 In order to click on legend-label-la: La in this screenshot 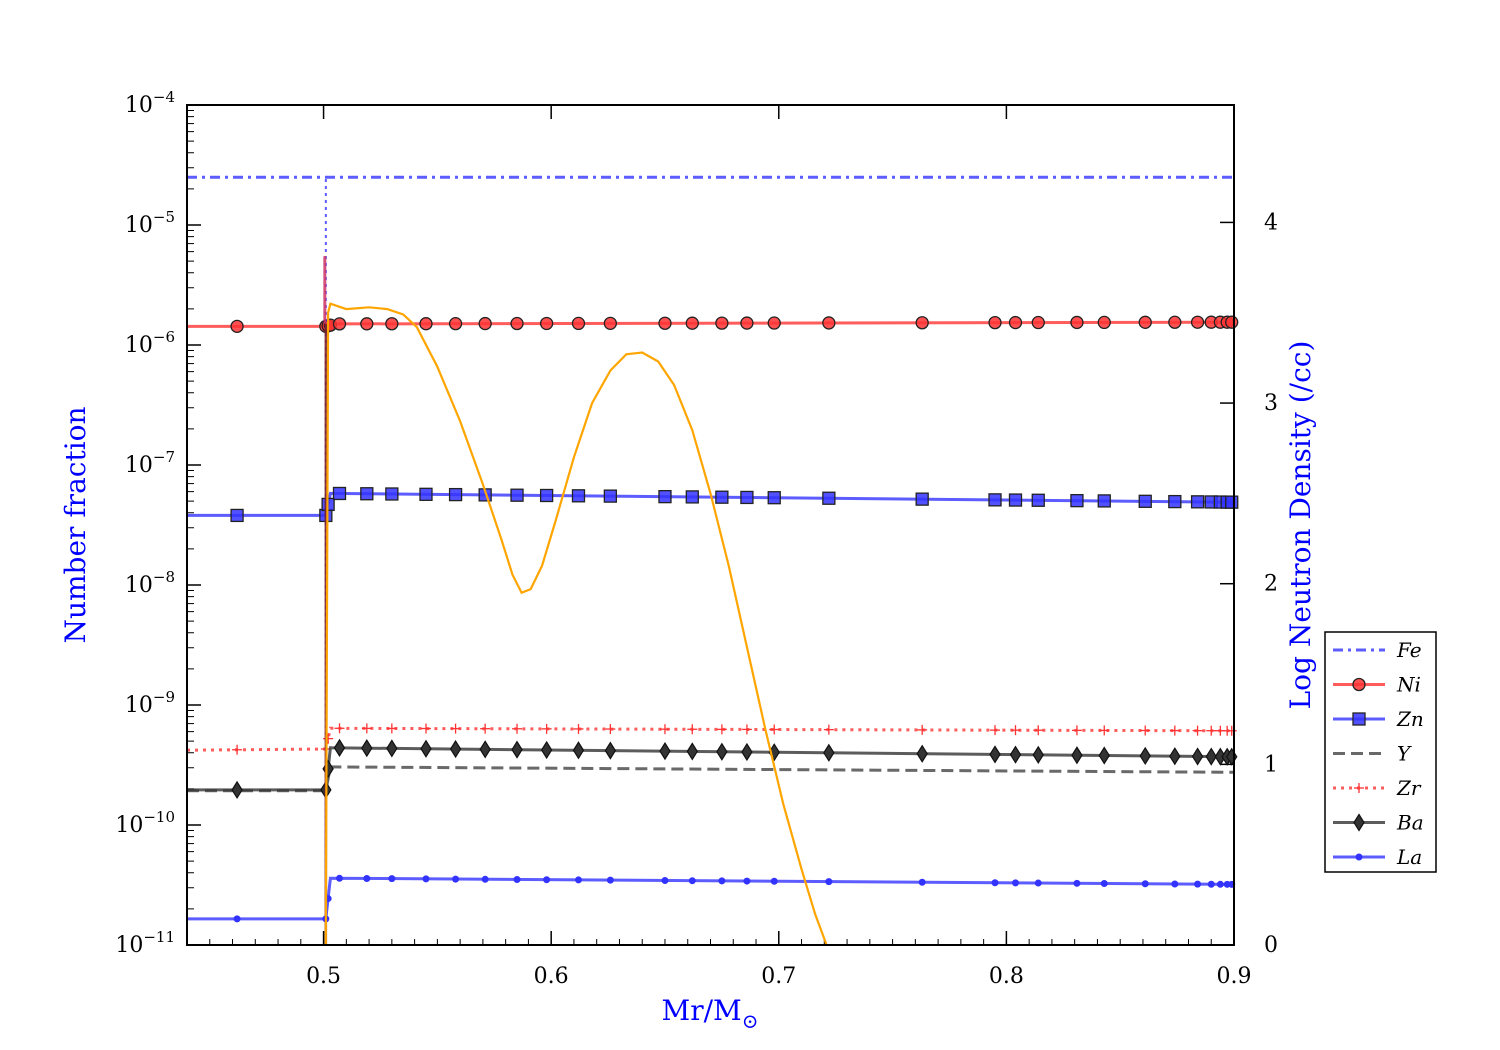, I will do `click(1409, 857)`.